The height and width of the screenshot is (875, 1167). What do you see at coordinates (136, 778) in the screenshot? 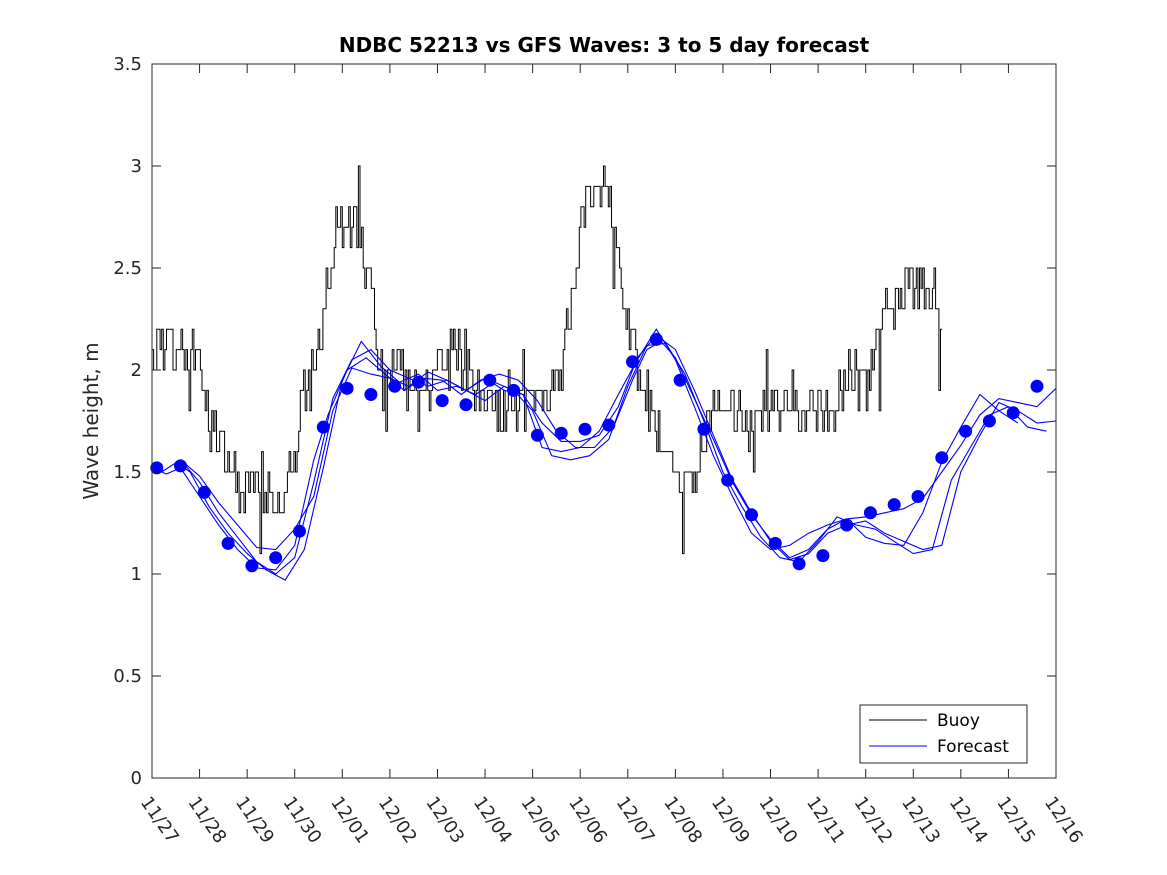
I see `y-tick-label: 0` at bounding box center [136, 778].